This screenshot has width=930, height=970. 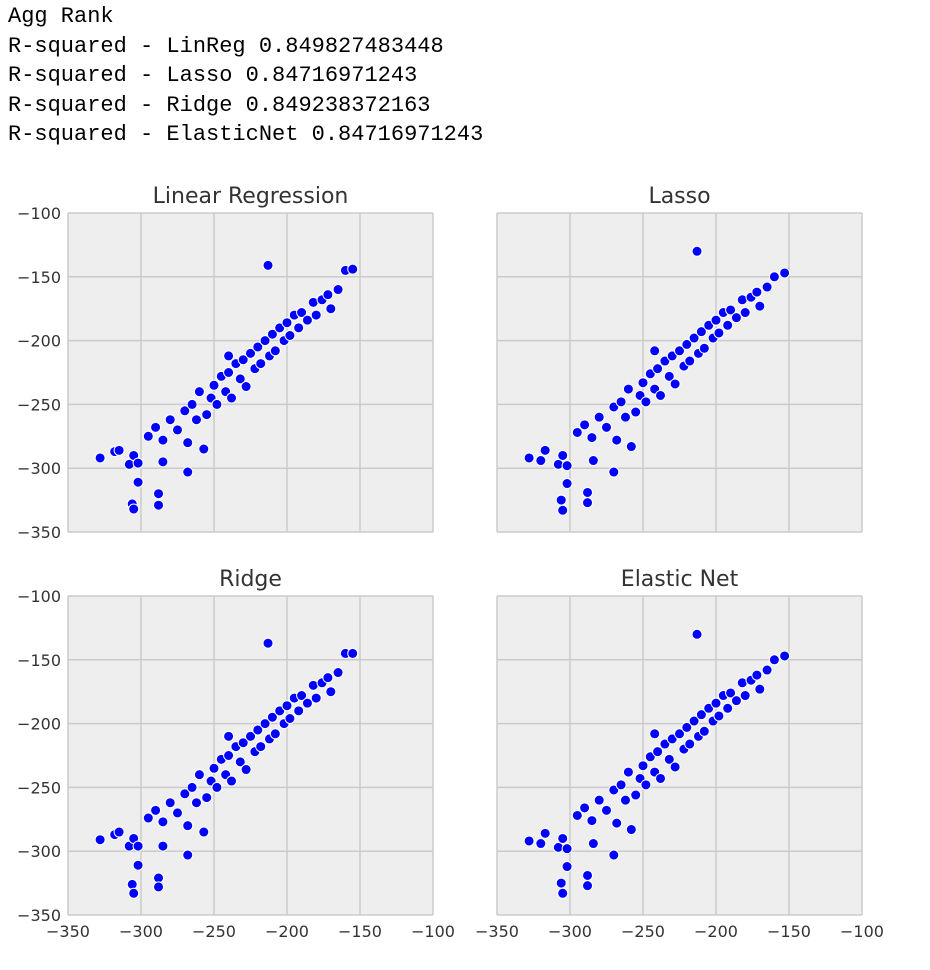 I want to click on output-line: R-squared - Ridge 0.849238372163, so click(x=219, y=105).